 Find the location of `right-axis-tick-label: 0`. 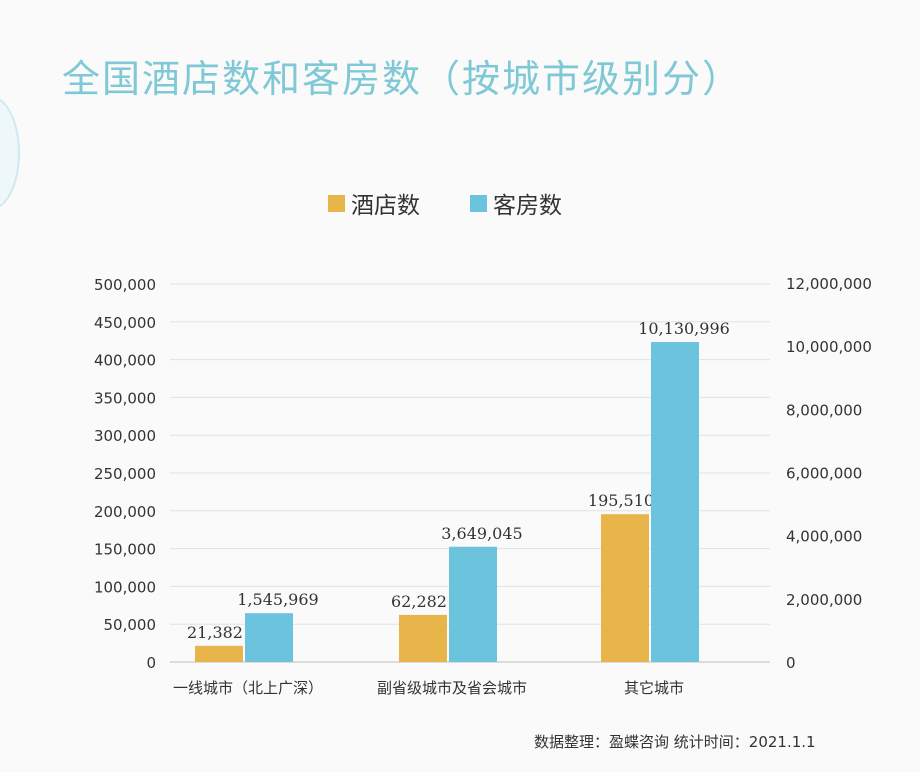

right-axis-tick-label: 0 is located at coordinates (791, 663).